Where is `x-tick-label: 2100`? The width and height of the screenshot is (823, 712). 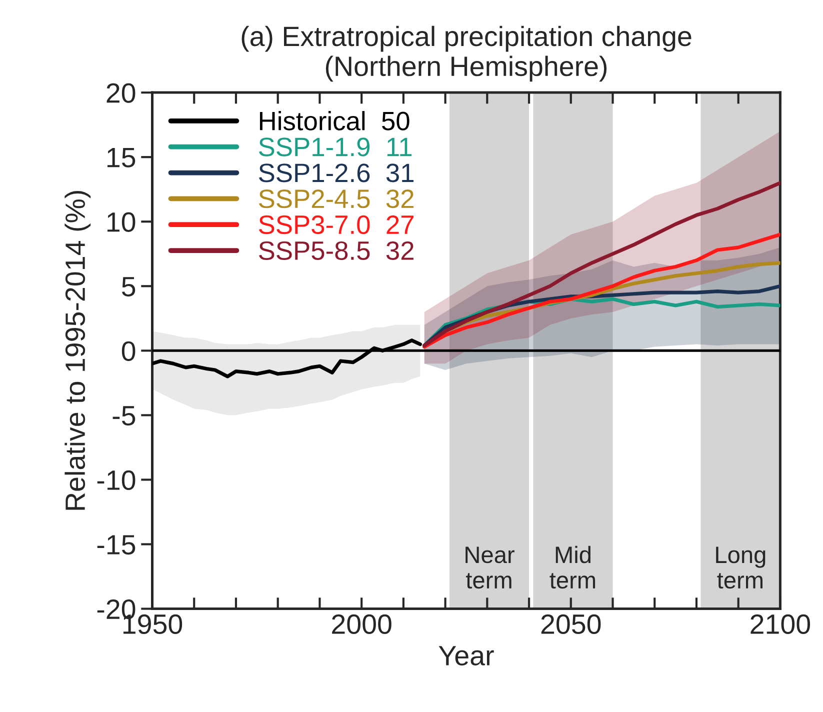
x-tick-label: 2100 is located at coordinates (780, 624).